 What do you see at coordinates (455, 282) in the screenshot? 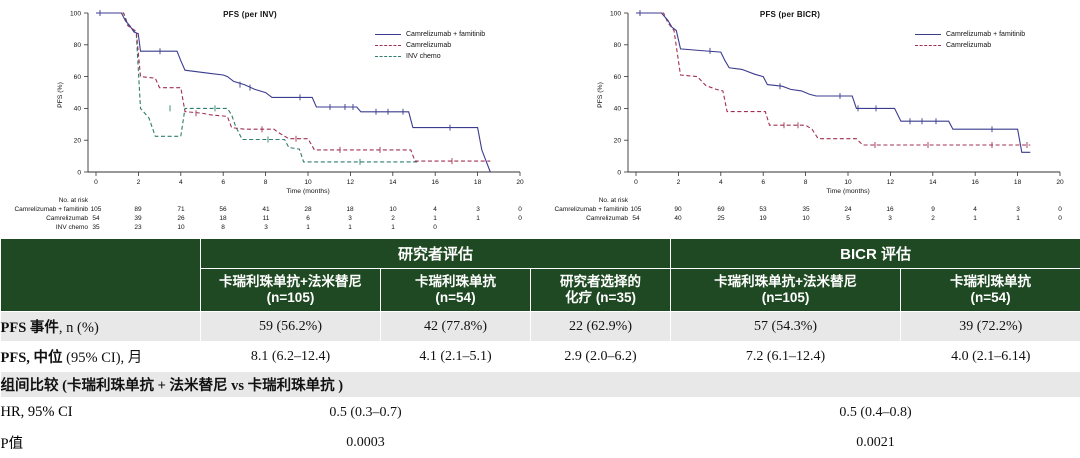
I see `col-header-line1: 卡瑞利珠单抗` at bounding box center [455, 282].